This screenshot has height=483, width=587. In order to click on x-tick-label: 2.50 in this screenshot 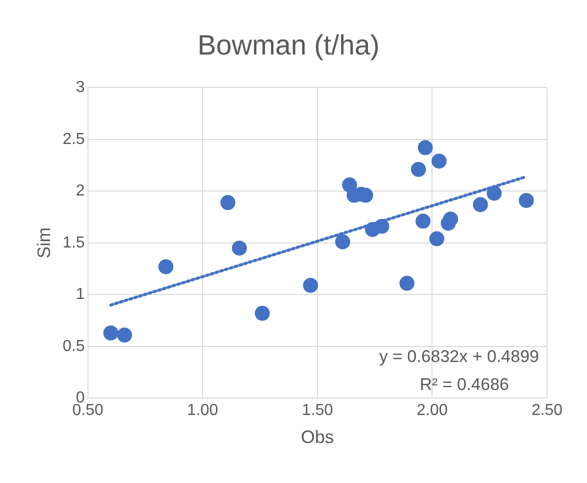, I will do `click(547, 411)`.